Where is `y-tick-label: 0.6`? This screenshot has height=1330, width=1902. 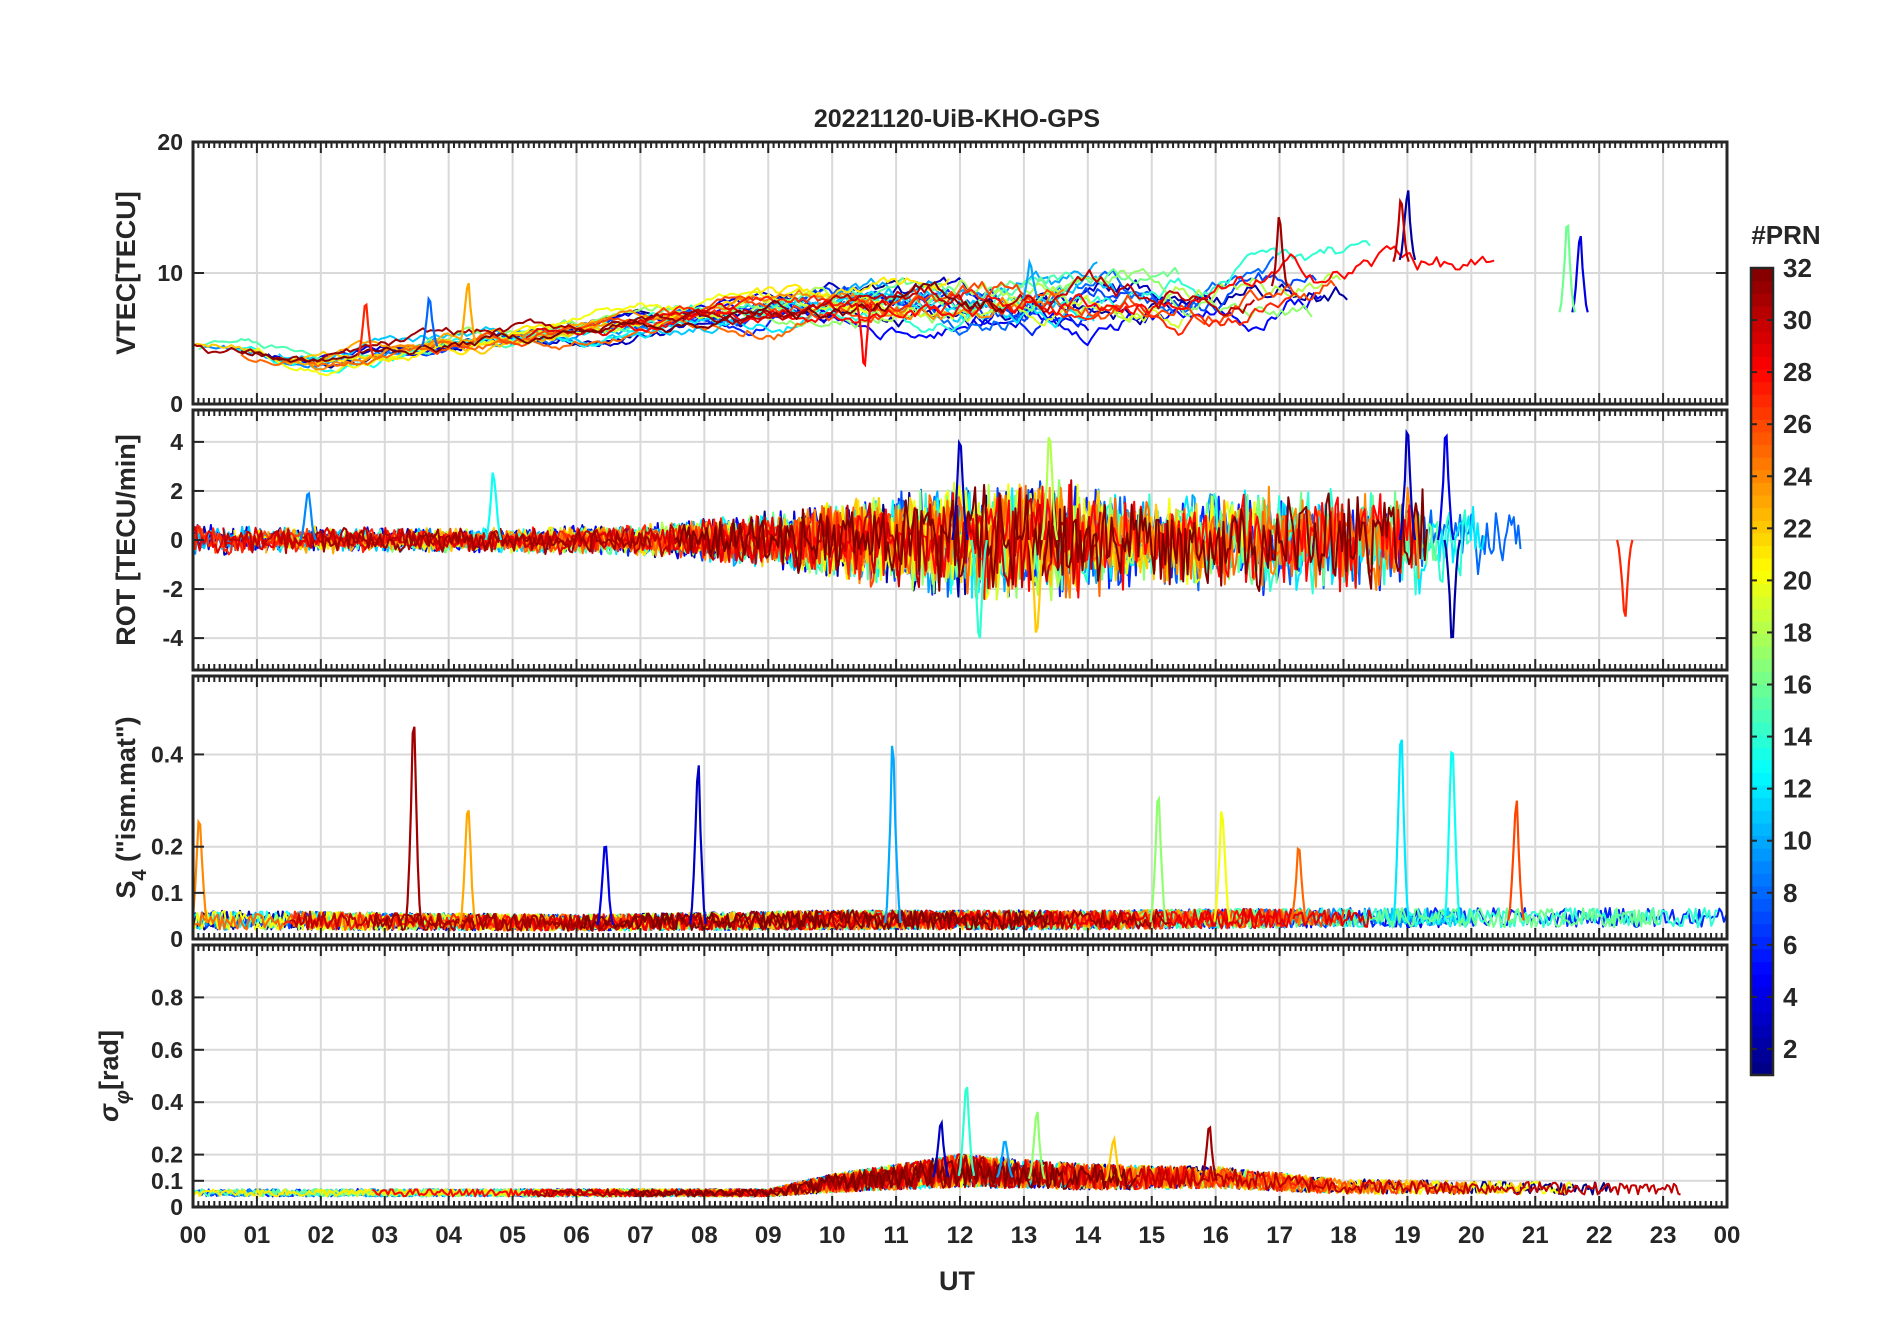 y-tick-label: 0.6 is located at coordinates (167, 1050).